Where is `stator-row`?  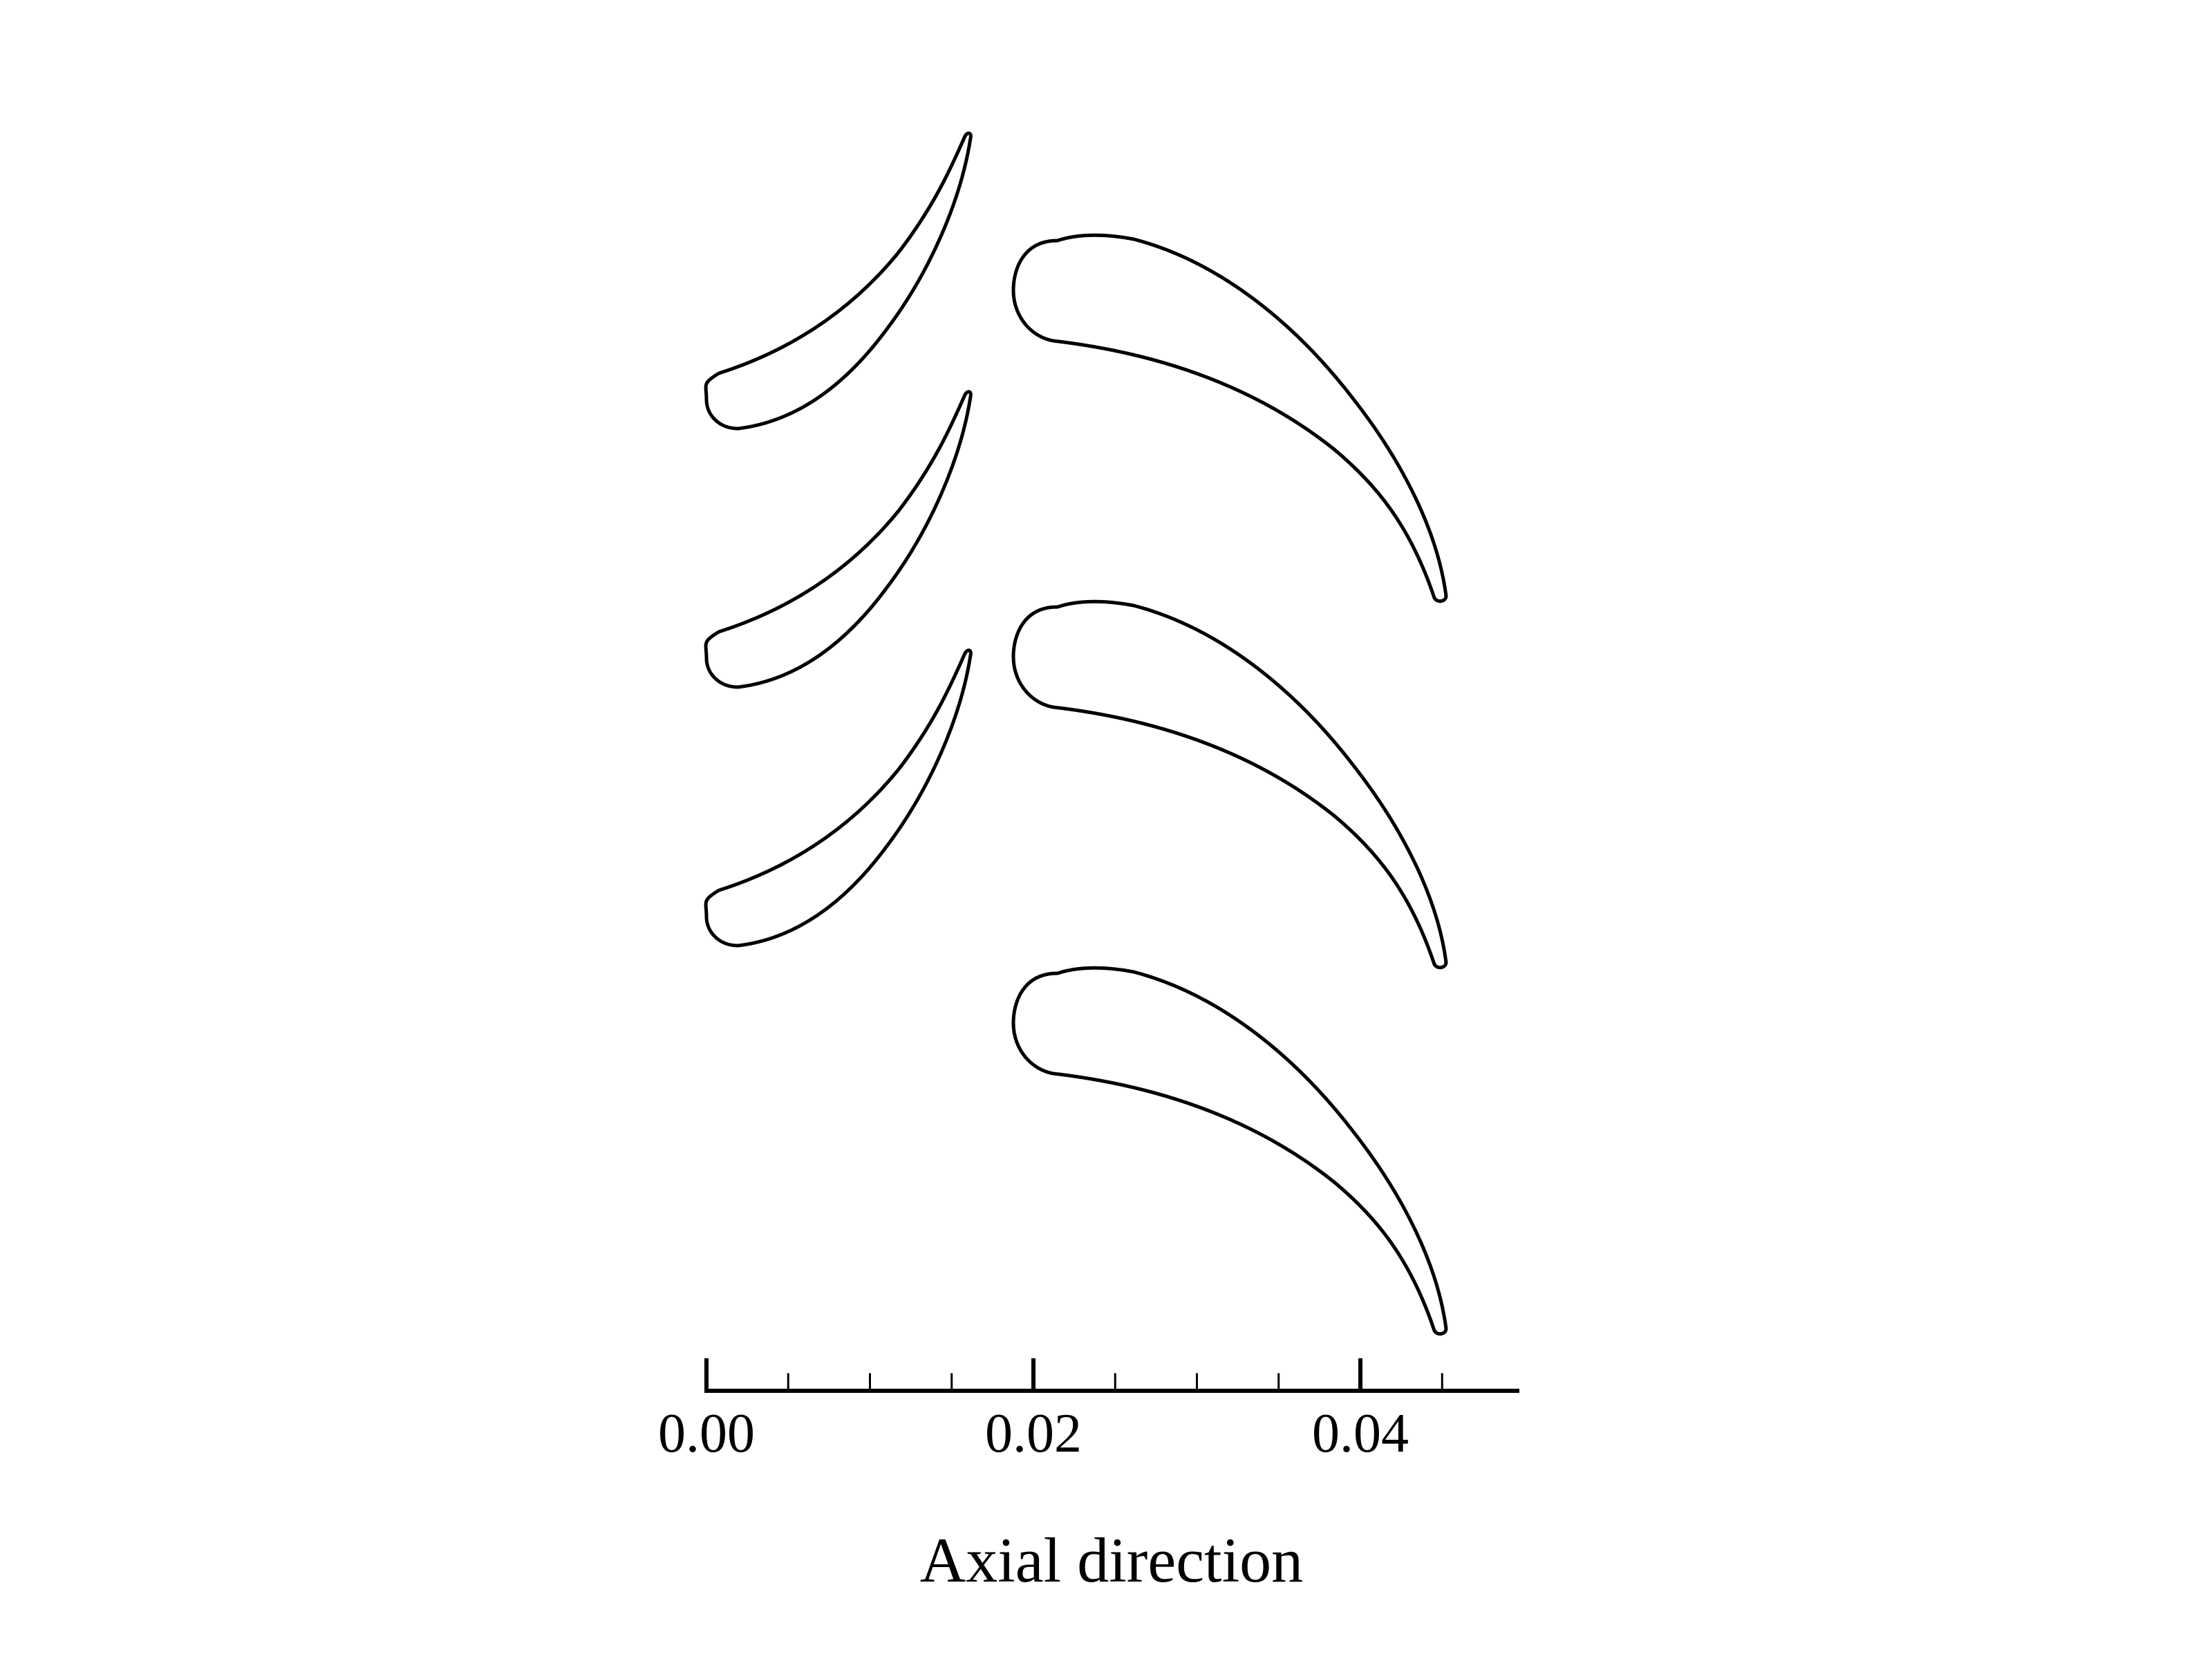
stator-row is located at coordinates (838, 540).